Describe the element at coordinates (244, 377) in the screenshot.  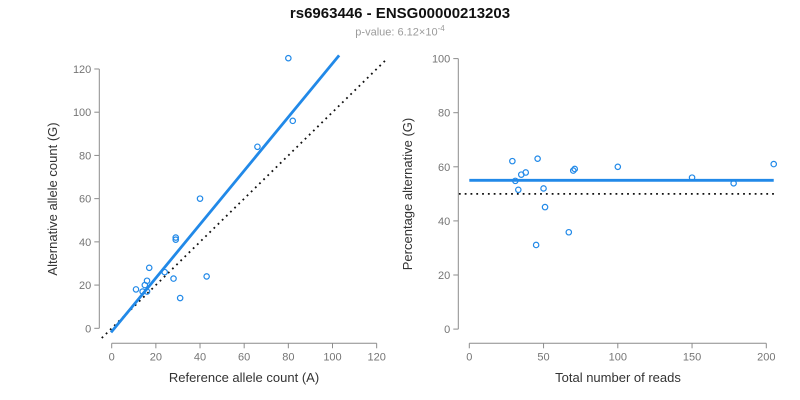
I see `left-xaxis-label: Reference allele count (A)` at that location.